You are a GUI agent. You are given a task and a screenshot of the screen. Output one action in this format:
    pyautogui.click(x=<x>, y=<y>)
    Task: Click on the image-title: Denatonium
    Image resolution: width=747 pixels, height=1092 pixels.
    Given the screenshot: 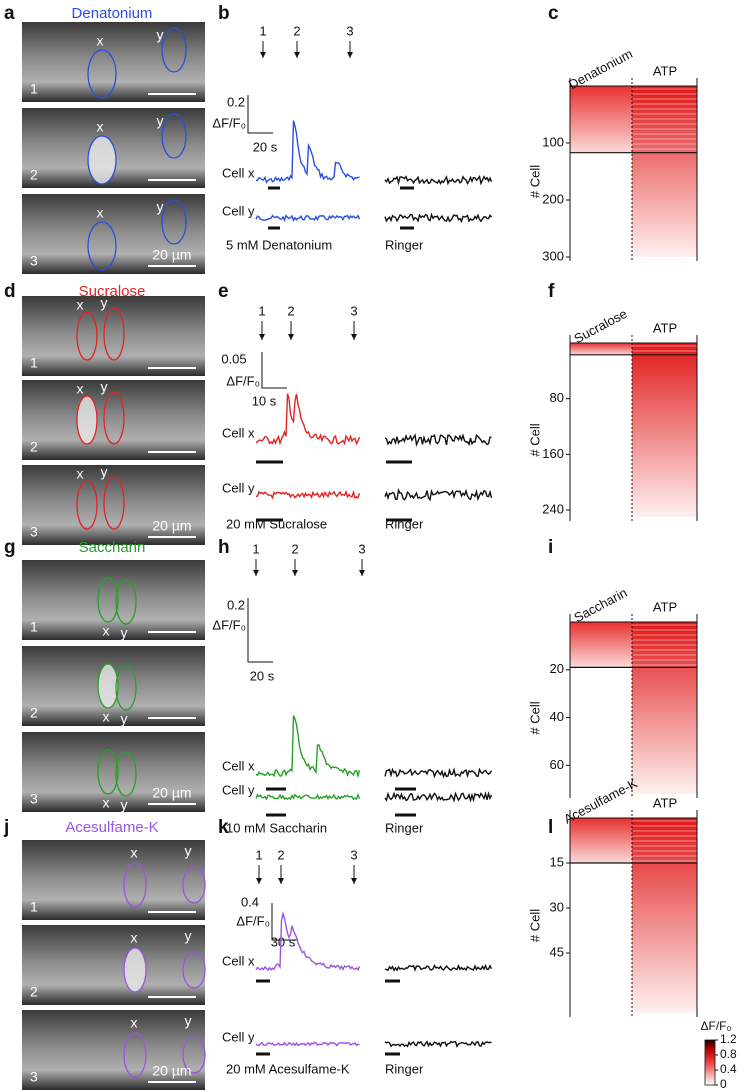 What is the action you would take?
    pyautogui.click(x=112, y=13)
    